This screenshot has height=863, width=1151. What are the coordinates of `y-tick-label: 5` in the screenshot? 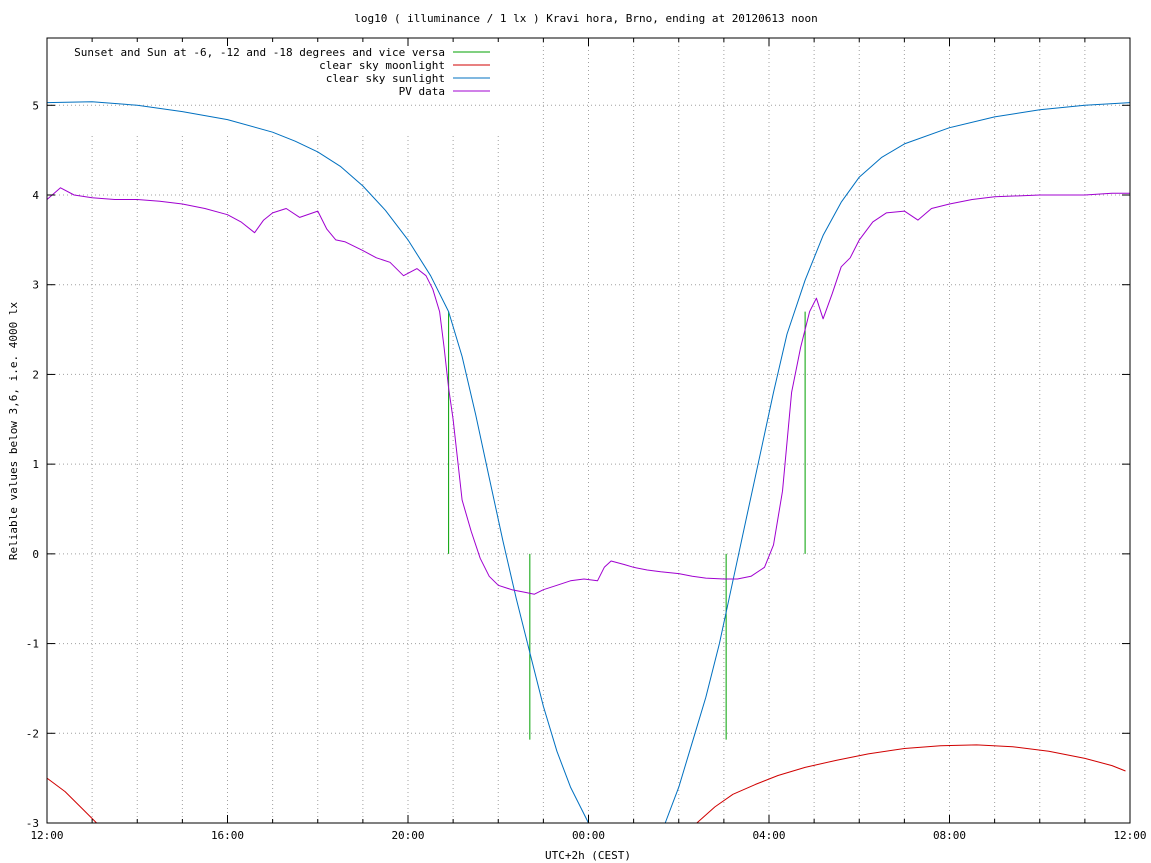 It's located at (35, 105).